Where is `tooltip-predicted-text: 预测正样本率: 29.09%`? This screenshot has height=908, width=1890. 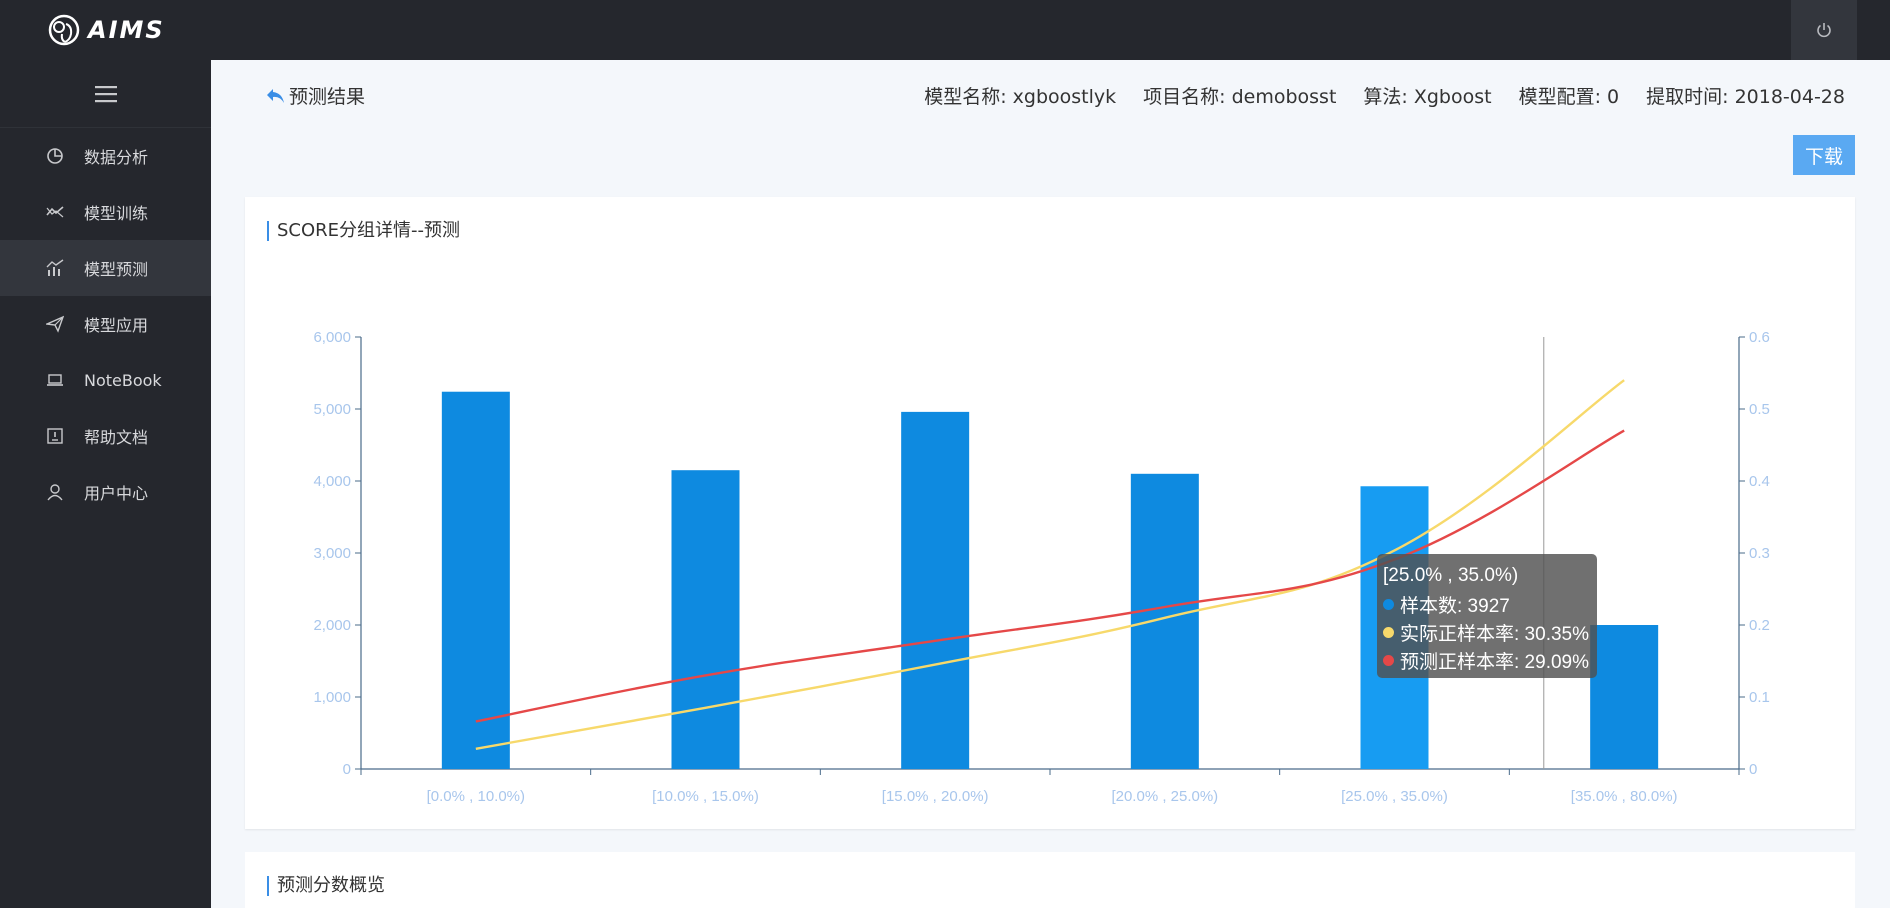
tooltip-predicted-text: 预测正样本率: 29.09% is located at coordinates (1494, 662).